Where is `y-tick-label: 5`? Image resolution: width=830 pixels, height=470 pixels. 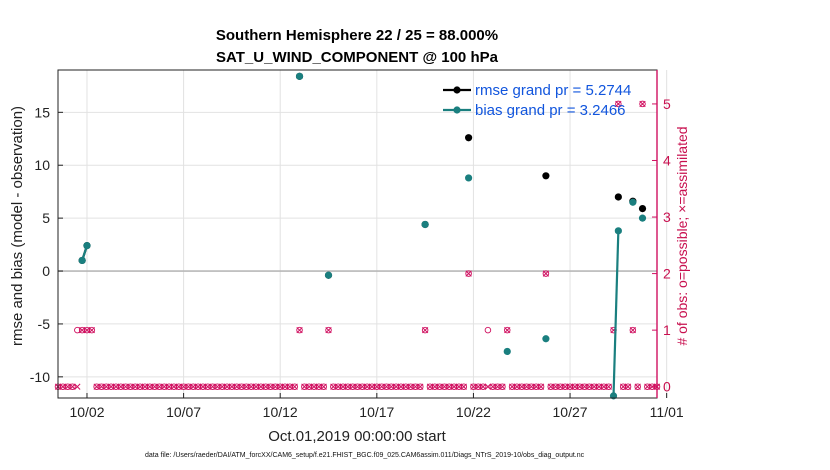 y-tick-label: 5 is located at coordinates (46, 218).